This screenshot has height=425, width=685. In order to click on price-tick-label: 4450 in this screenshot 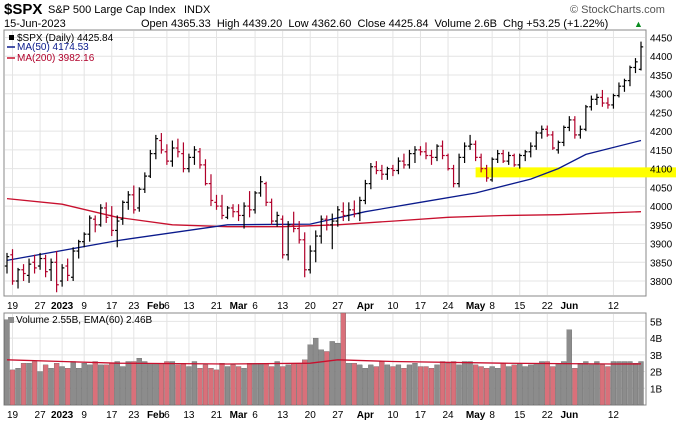, I will do `click(661, 38)`.